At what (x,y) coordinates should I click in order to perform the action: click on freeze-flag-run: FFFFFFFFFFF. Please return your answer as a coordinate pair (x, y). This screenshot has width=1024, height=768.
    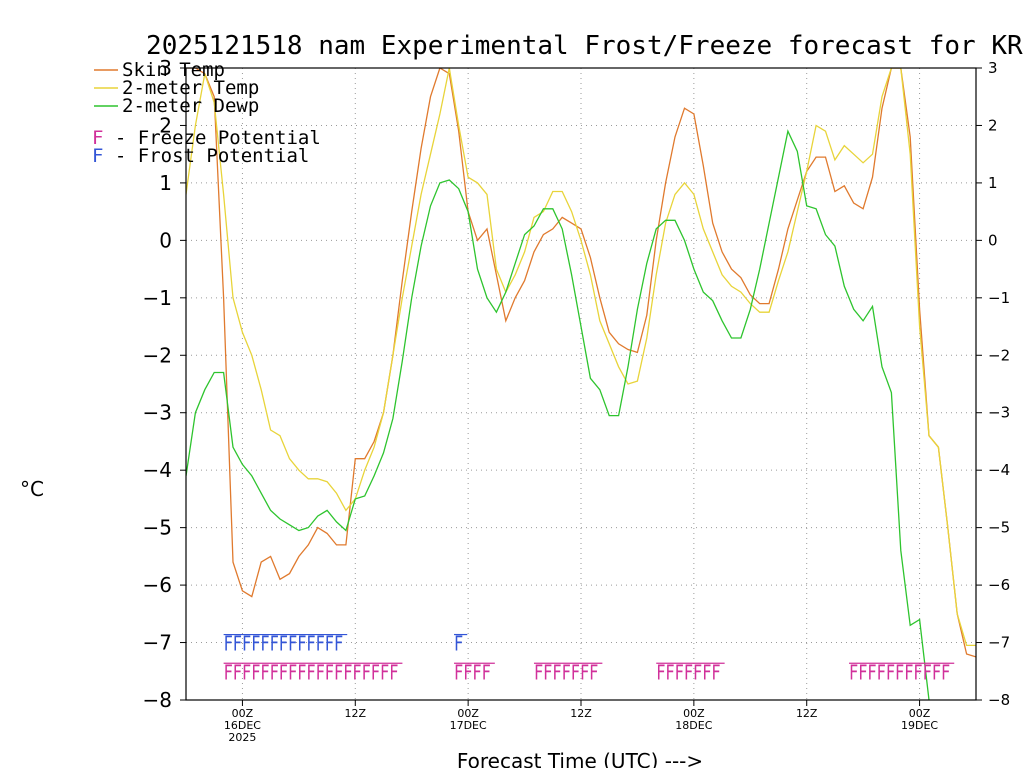
    Looking at the image, I should click on (899, 672).